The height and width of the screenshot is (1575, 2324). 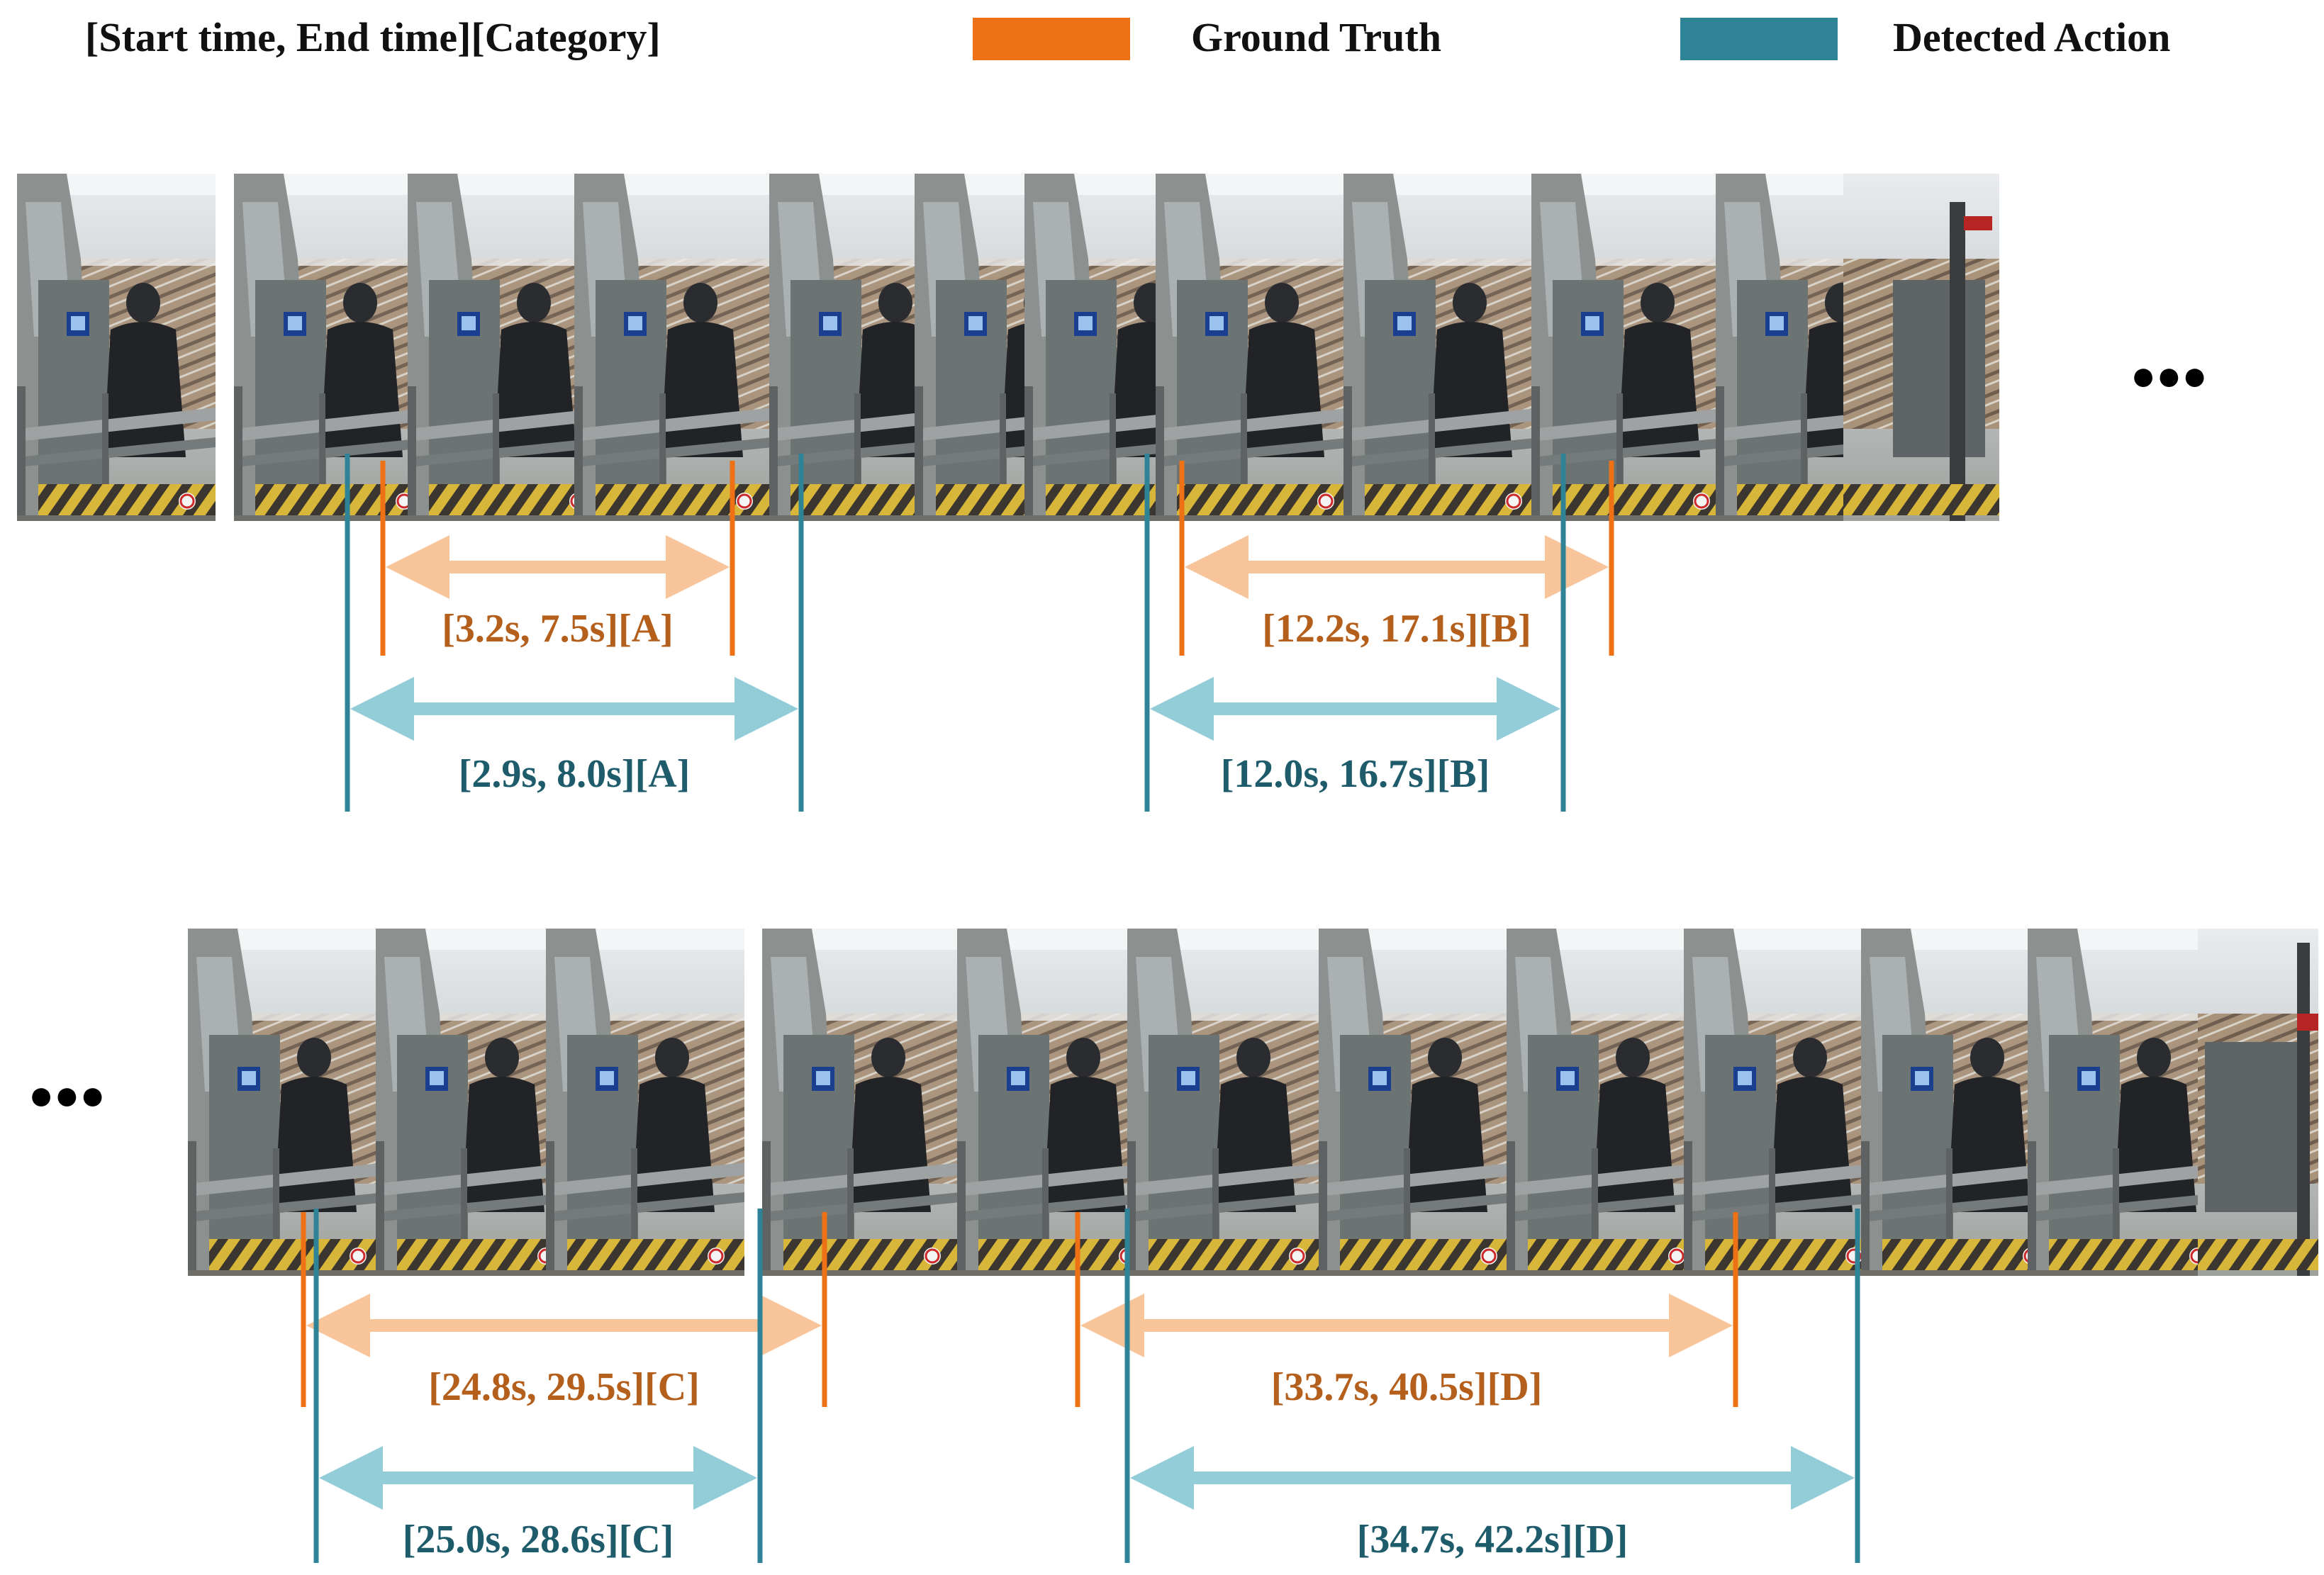 What do you see at coordinates (1355, 774) in the screenshot?
I see `det-b-interval-label: [12.0s, 16.7s][B]` at bounding box center [1355, 774].